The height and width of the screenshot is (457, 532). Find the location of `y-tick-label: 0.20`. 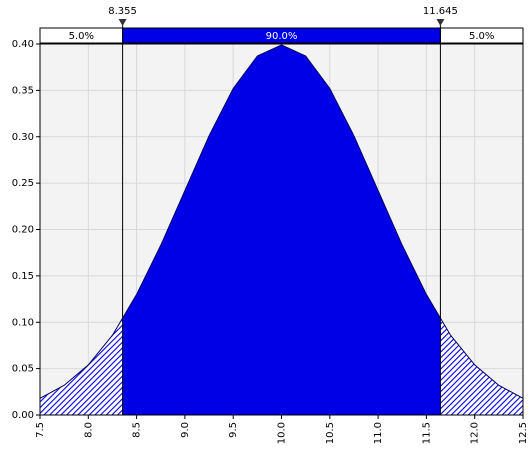

y-tick-label: 0.20 is located at coordinates (23, 230).